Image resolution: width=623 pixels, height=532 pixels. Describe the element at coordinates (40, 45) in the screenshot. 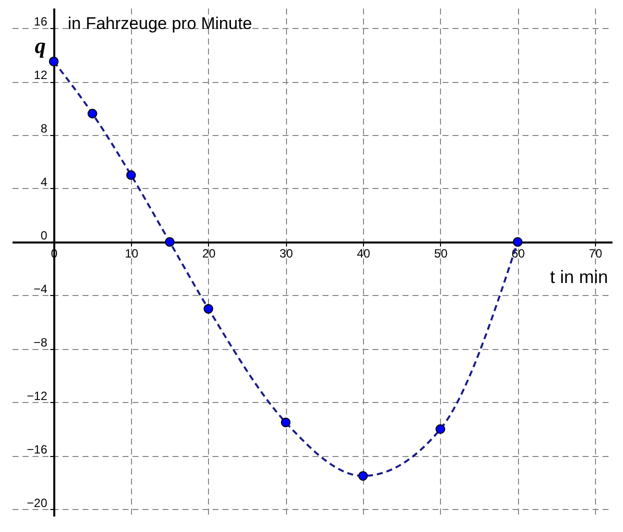

I see `y-axis-title: q` at that location.